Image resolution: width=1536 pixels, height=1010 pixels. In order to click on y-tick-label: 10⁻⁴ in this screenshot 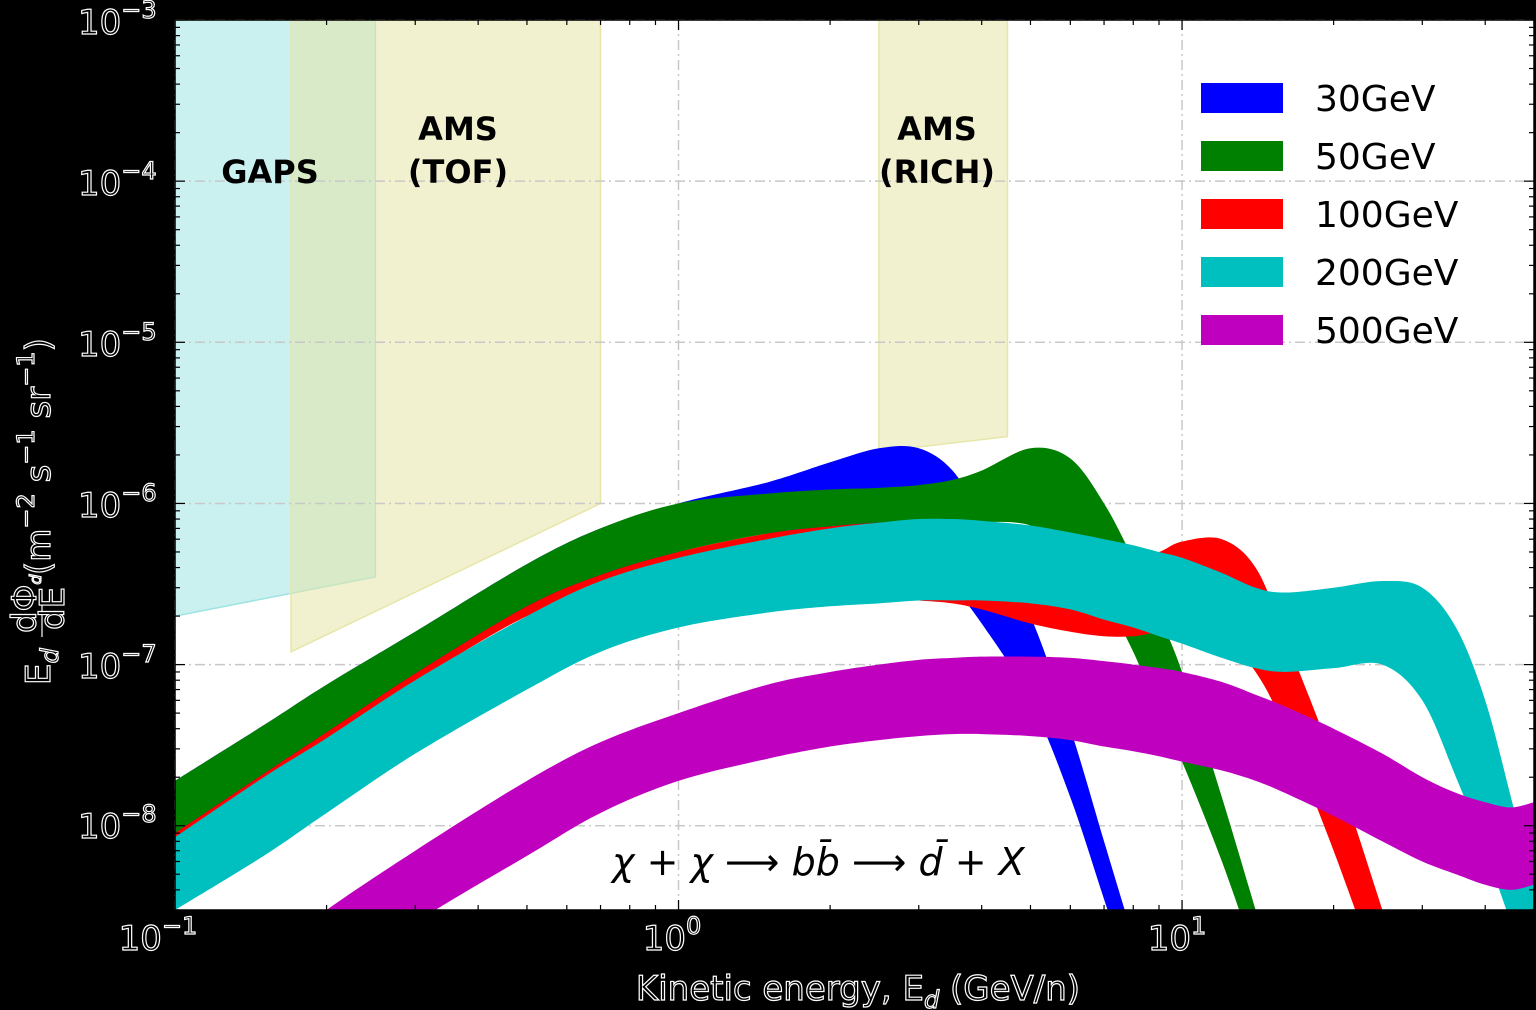, I will do `click(117, 180)`.